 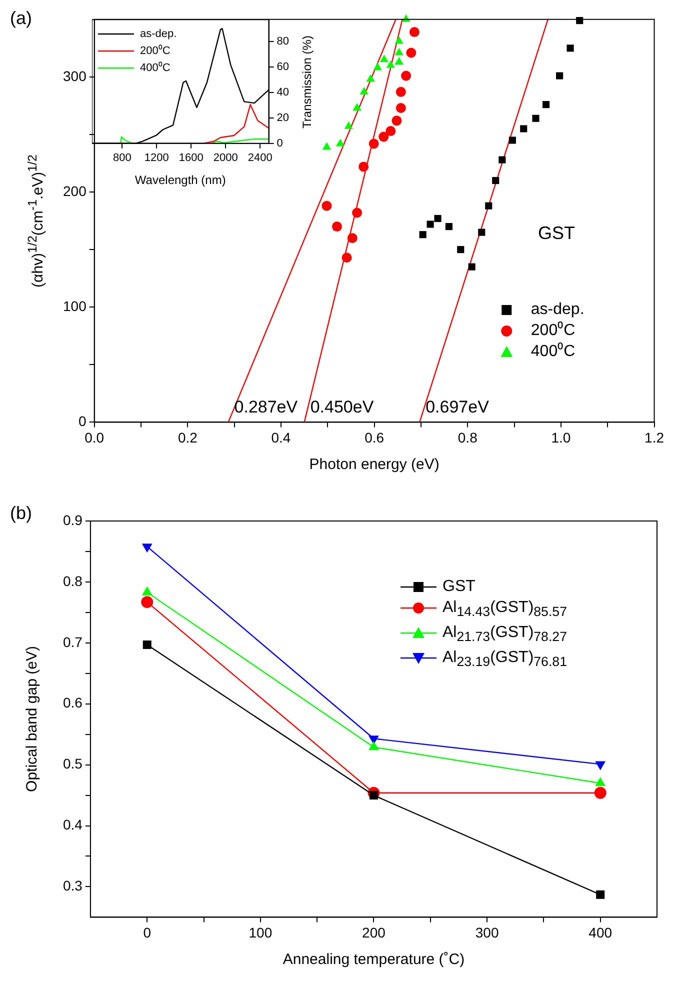 I want to click on x-axis-title: Wavelength (nm), so click(x=180, y=180).